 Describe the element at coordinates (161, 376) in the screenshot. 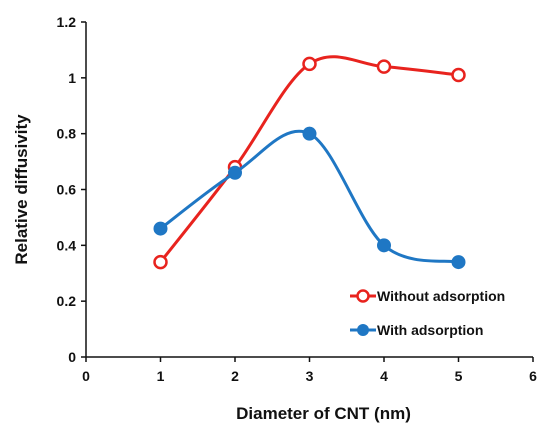

I see `x-tick-label: 1` at that location.